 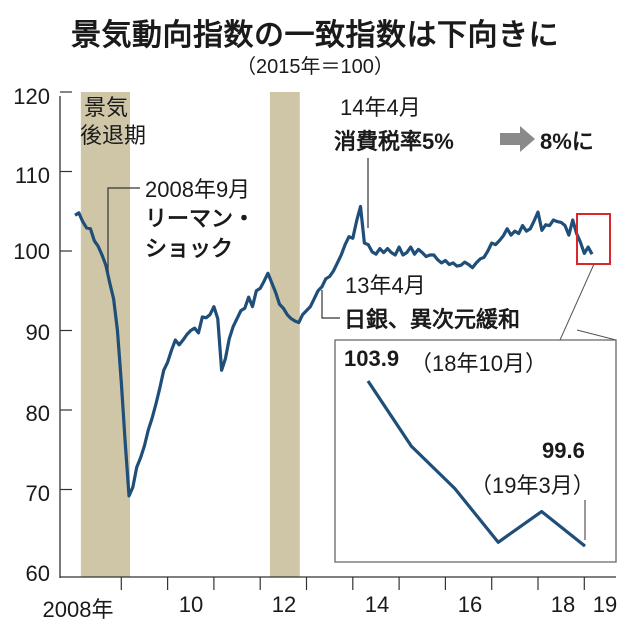 What do you see at coordinates (372, 358) in the screenshot?
I see `inset-start-value: 103.9` at bounding box center [372, 358].